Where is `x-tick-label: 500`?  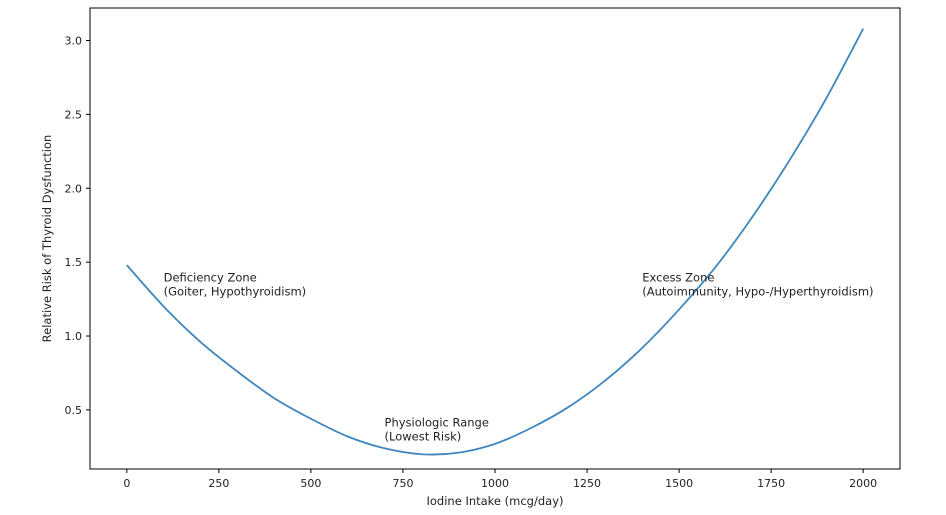
x-tick-label: 500 is located at coordinates (310, 483).